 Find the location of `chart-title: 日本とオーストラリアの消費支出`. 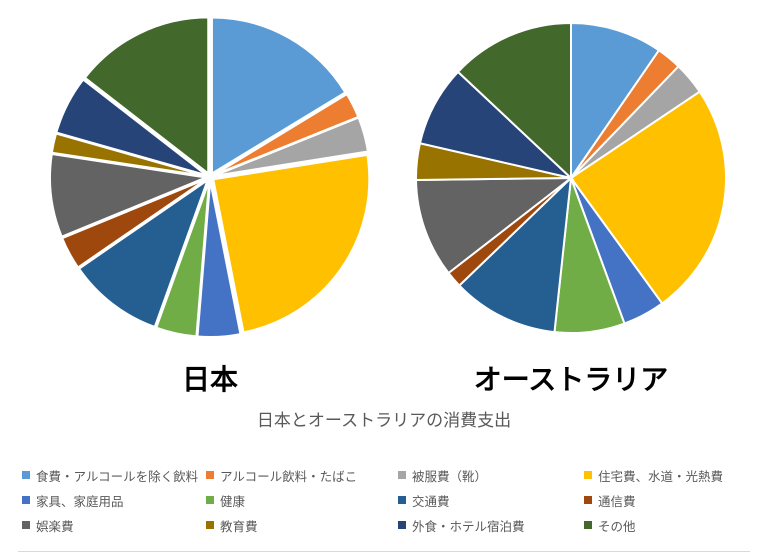

chart-title: 日本とオーストラリアの消費支出 is located at coordinates (384, 421).